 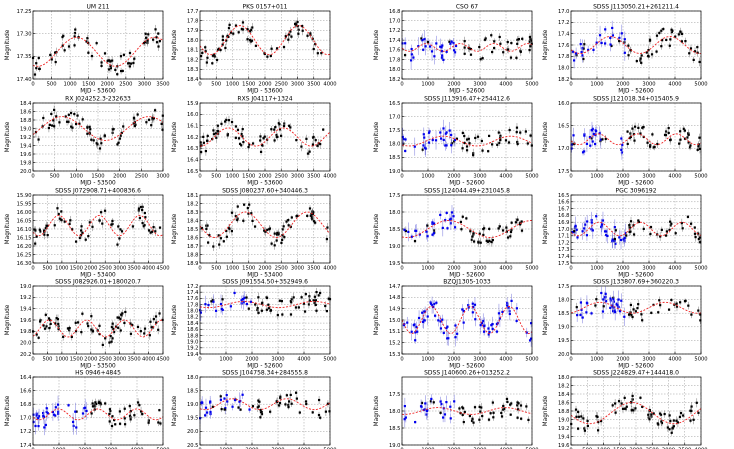 What do you see at coordinates (564, 287) in the screenshot?
I see `y-tick-label: 17.5` at bounding box center [564, 287].